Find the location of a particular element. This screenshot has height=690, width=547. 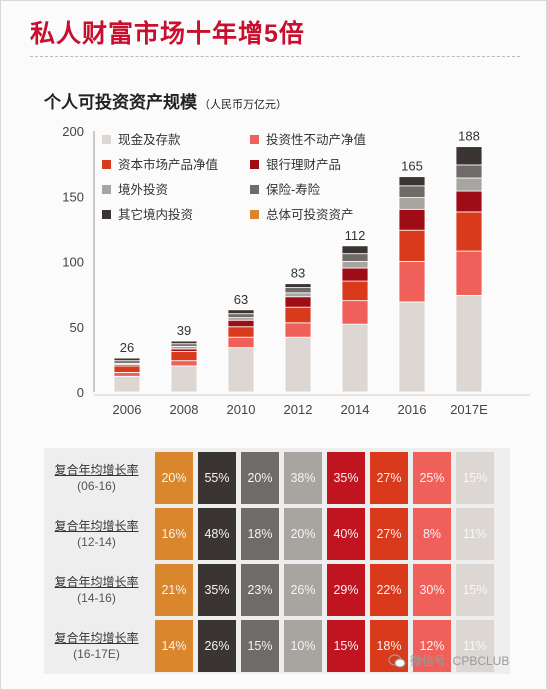

table-cell: 48% is located at coordinates (217, 534).